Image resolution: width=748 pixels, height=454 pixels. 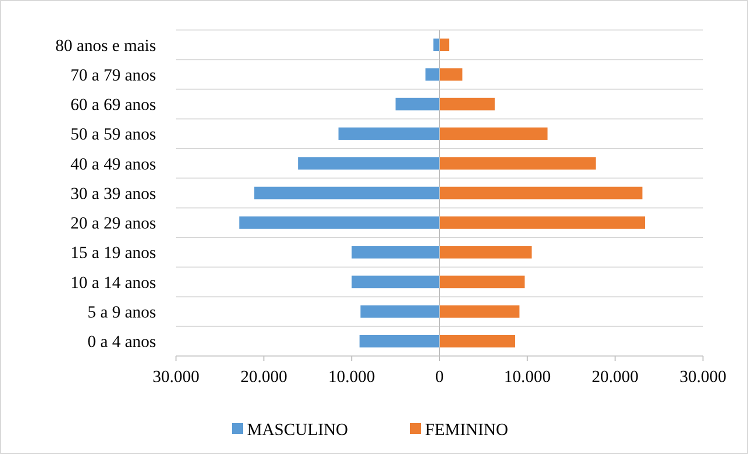 What do you see at coordinates (113, 74) in the screenshot?
I see `y-tick-label: 70 a 79 anos` at bounding box center [113, 74].